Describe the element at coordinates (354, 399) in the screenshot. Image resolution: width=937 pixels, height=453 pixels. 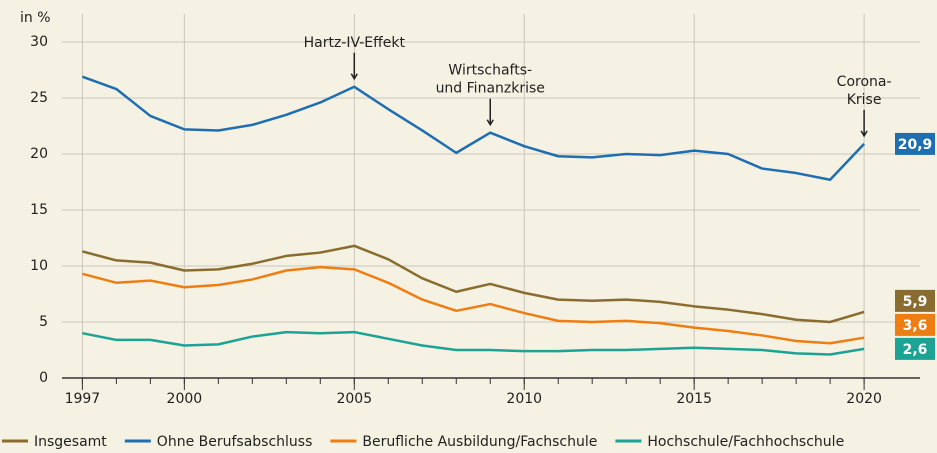
I see `x-tick-label: 2005` at that location.